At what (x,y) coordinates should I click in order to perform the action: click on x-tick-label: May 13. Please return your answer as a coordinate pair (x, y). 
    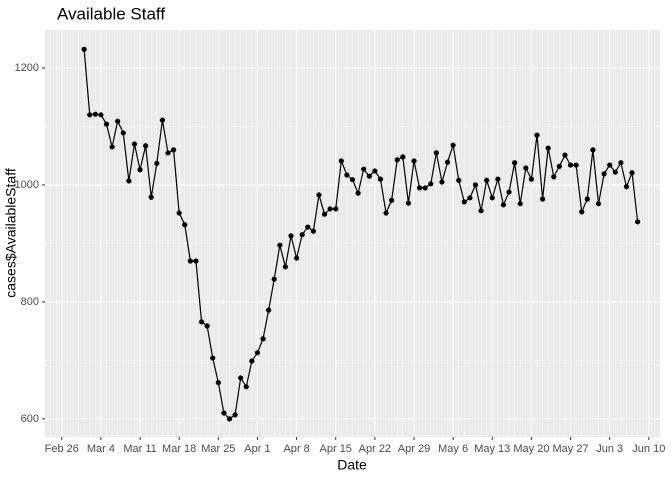
    Looking at the image, I should click on (492, 449).